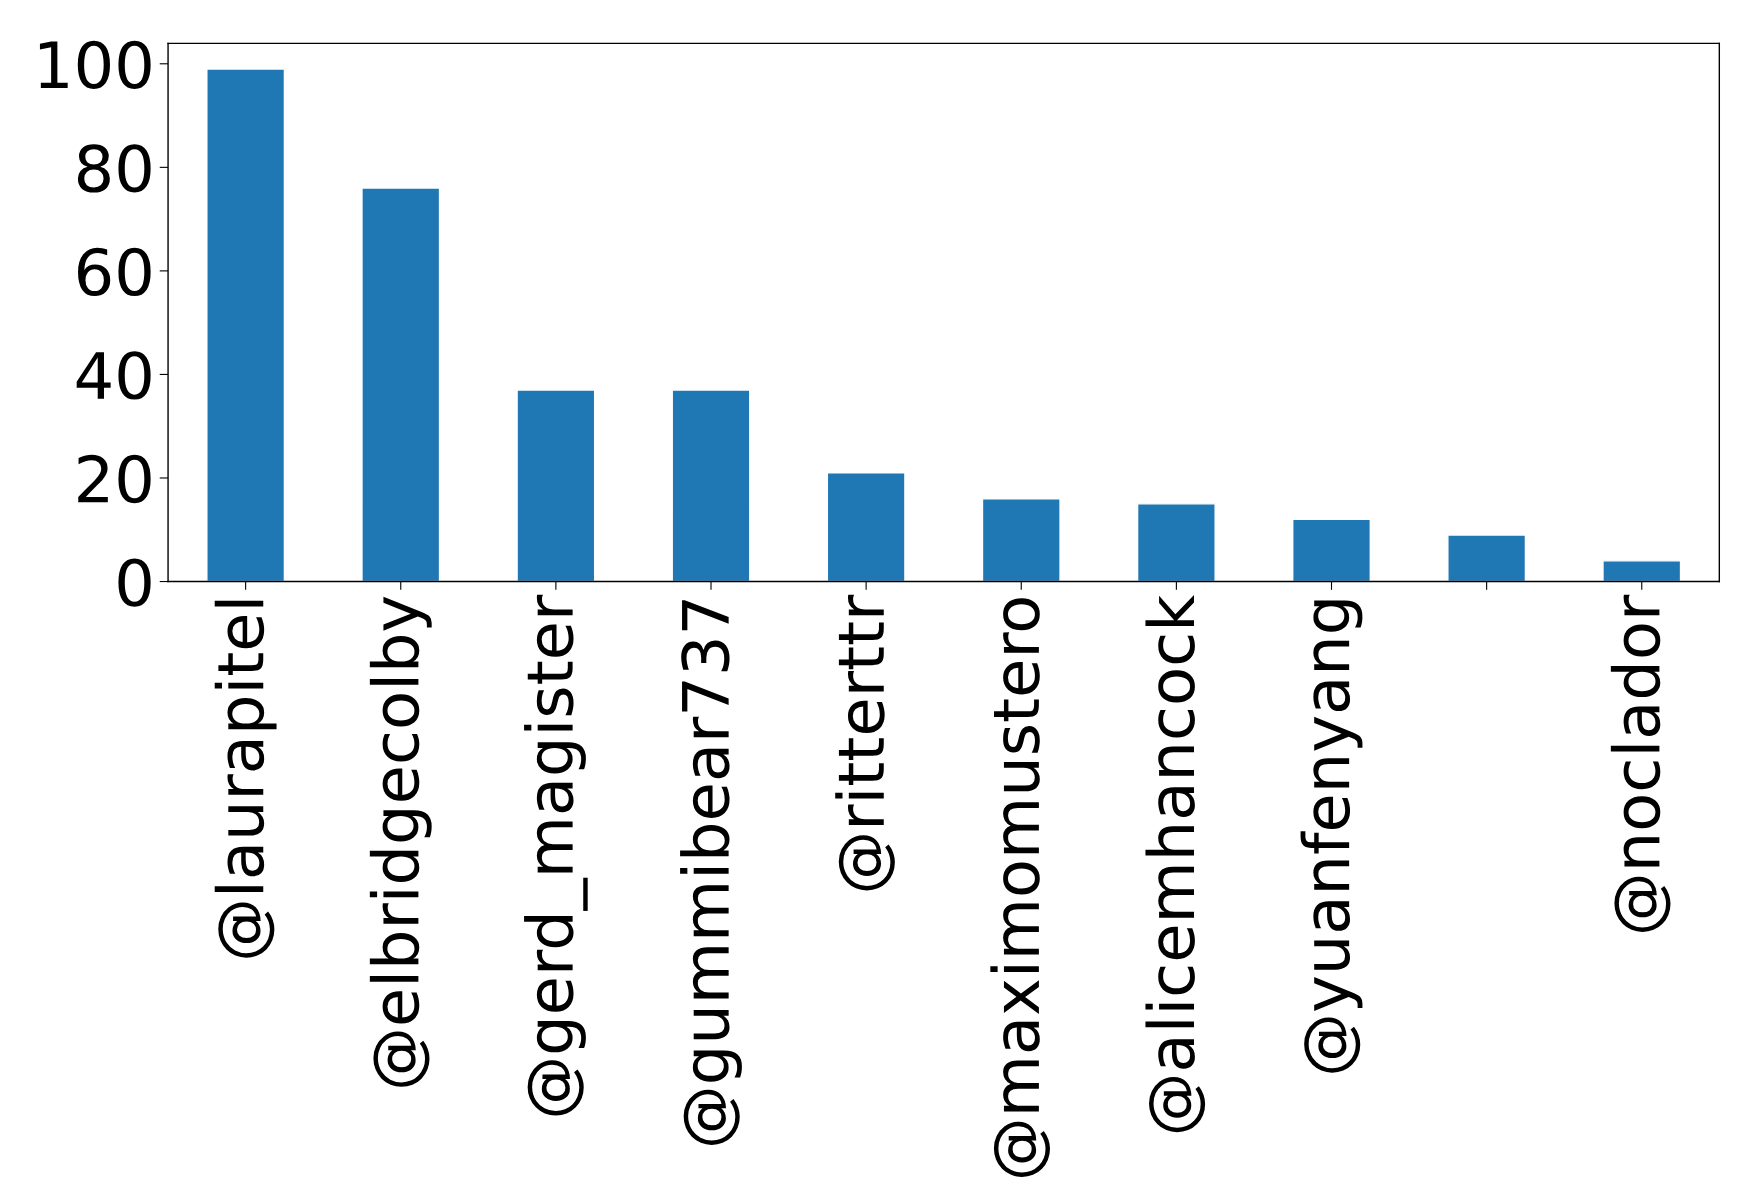 Image resolution: width=1758 pixels, height=1204 pixels. I want to click on x-tick-label: @elbridgecolby, so click(400, 841).